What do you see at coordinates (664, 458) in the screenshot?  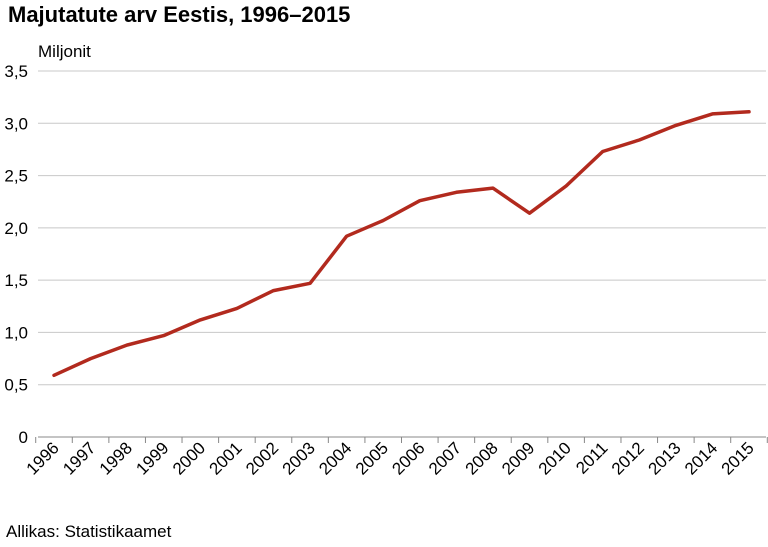 I see `x-tick-label: 2013` at bounding box center [664, 458].